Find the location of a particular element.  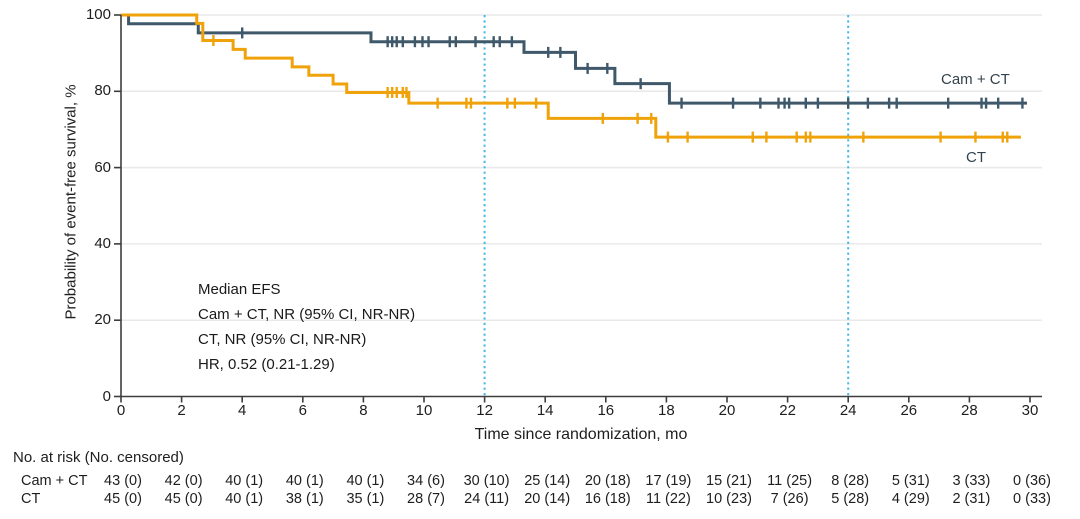

risk-value: 10 (23) is located at coordinates (729, 499).